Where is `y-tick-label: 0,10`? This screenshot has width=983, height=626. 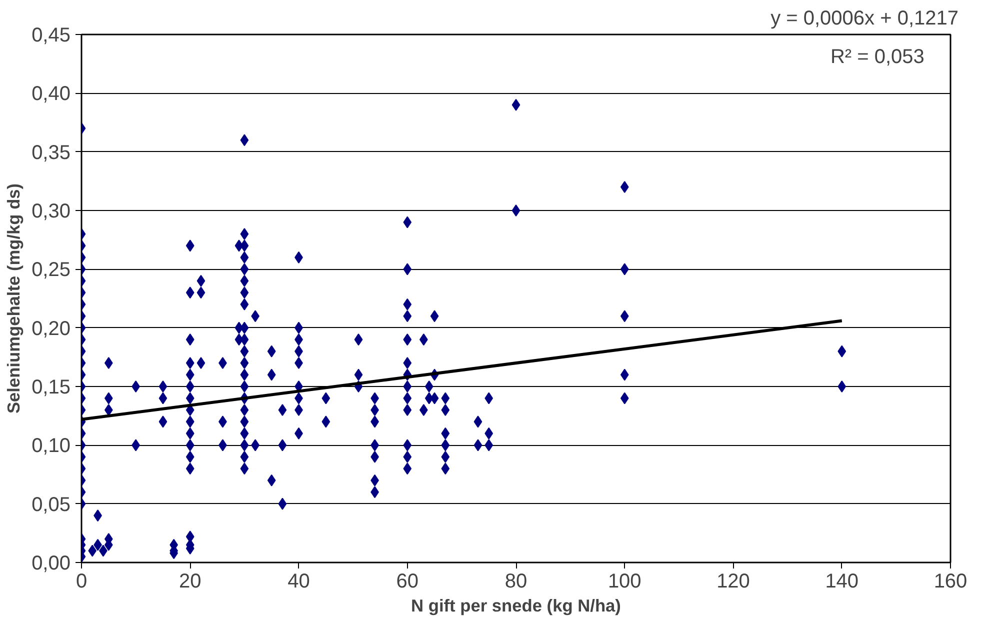
y-tick-label: 0,10 is located at coordinates (51, 446).